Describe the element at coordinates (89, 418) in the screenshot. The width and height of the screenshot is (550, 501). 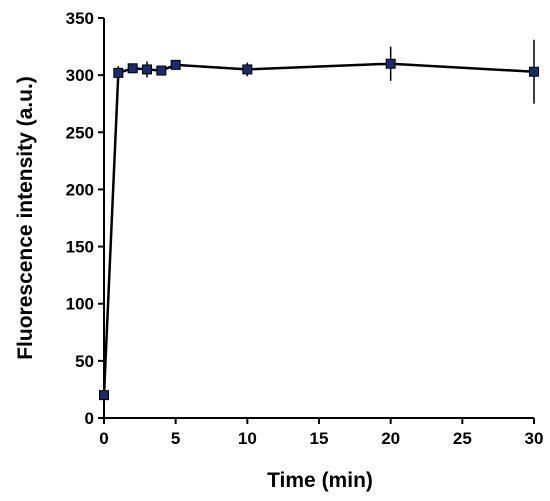
I see `y-tick-label: 0` at that location.